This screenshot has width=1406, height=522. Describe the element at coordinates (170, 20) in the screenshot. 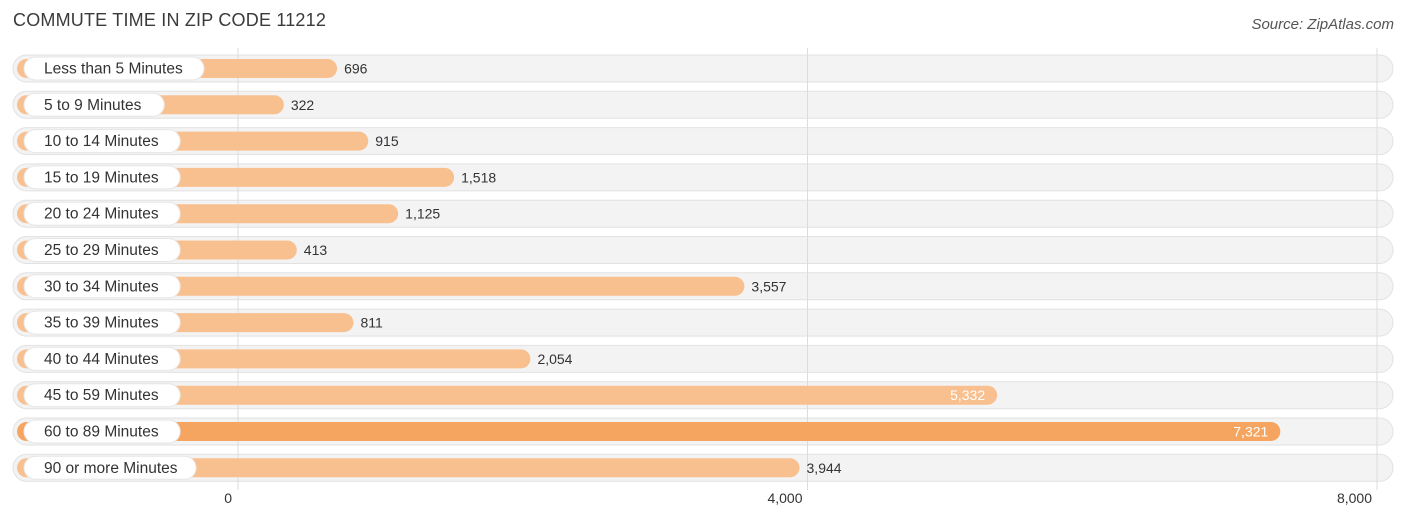

I see `chart-title: COMMUTE TIME IN ZIP CODE 11212` at that location.